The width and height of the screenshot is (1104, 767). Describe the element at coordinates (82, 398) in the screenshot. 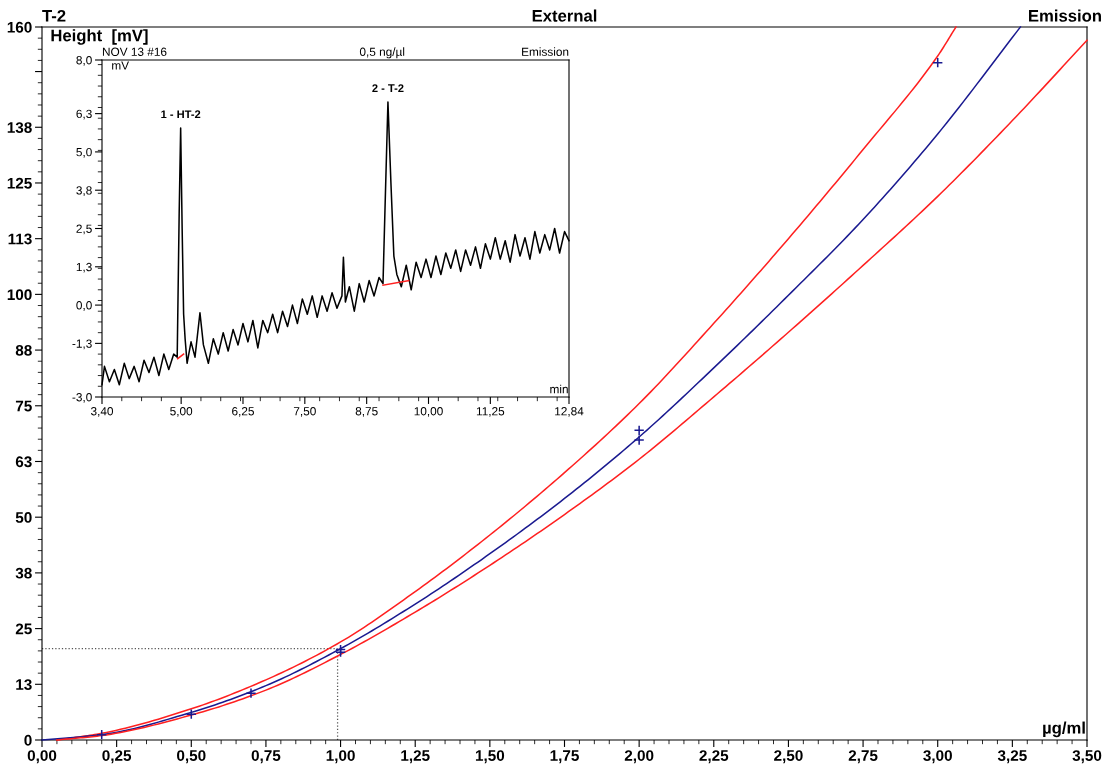

I see `y-tick-label: -3,0` at that location.